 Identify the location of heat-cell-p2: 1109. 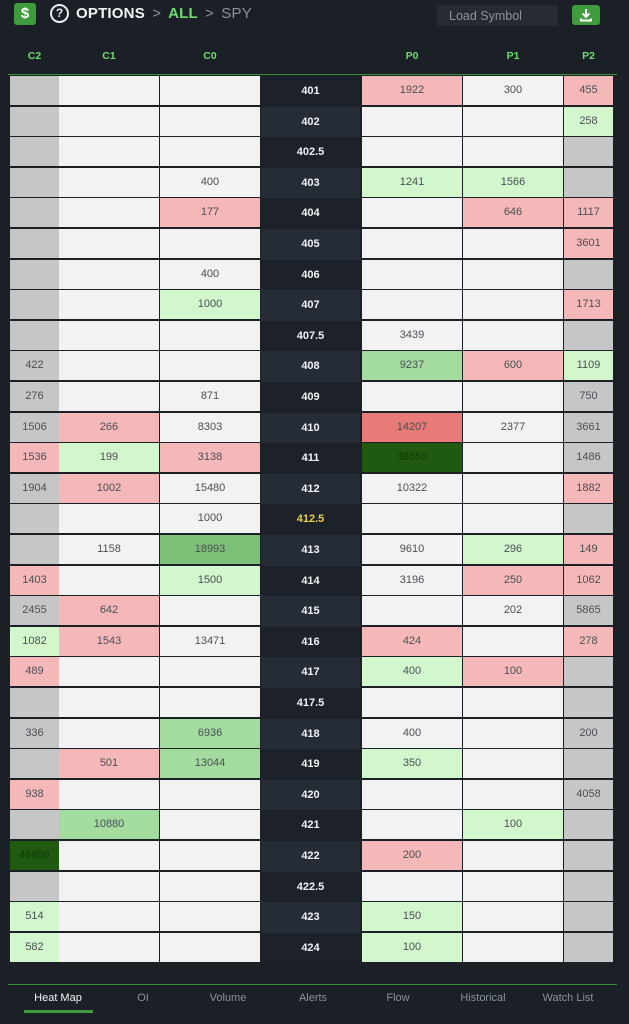
(588, 366).